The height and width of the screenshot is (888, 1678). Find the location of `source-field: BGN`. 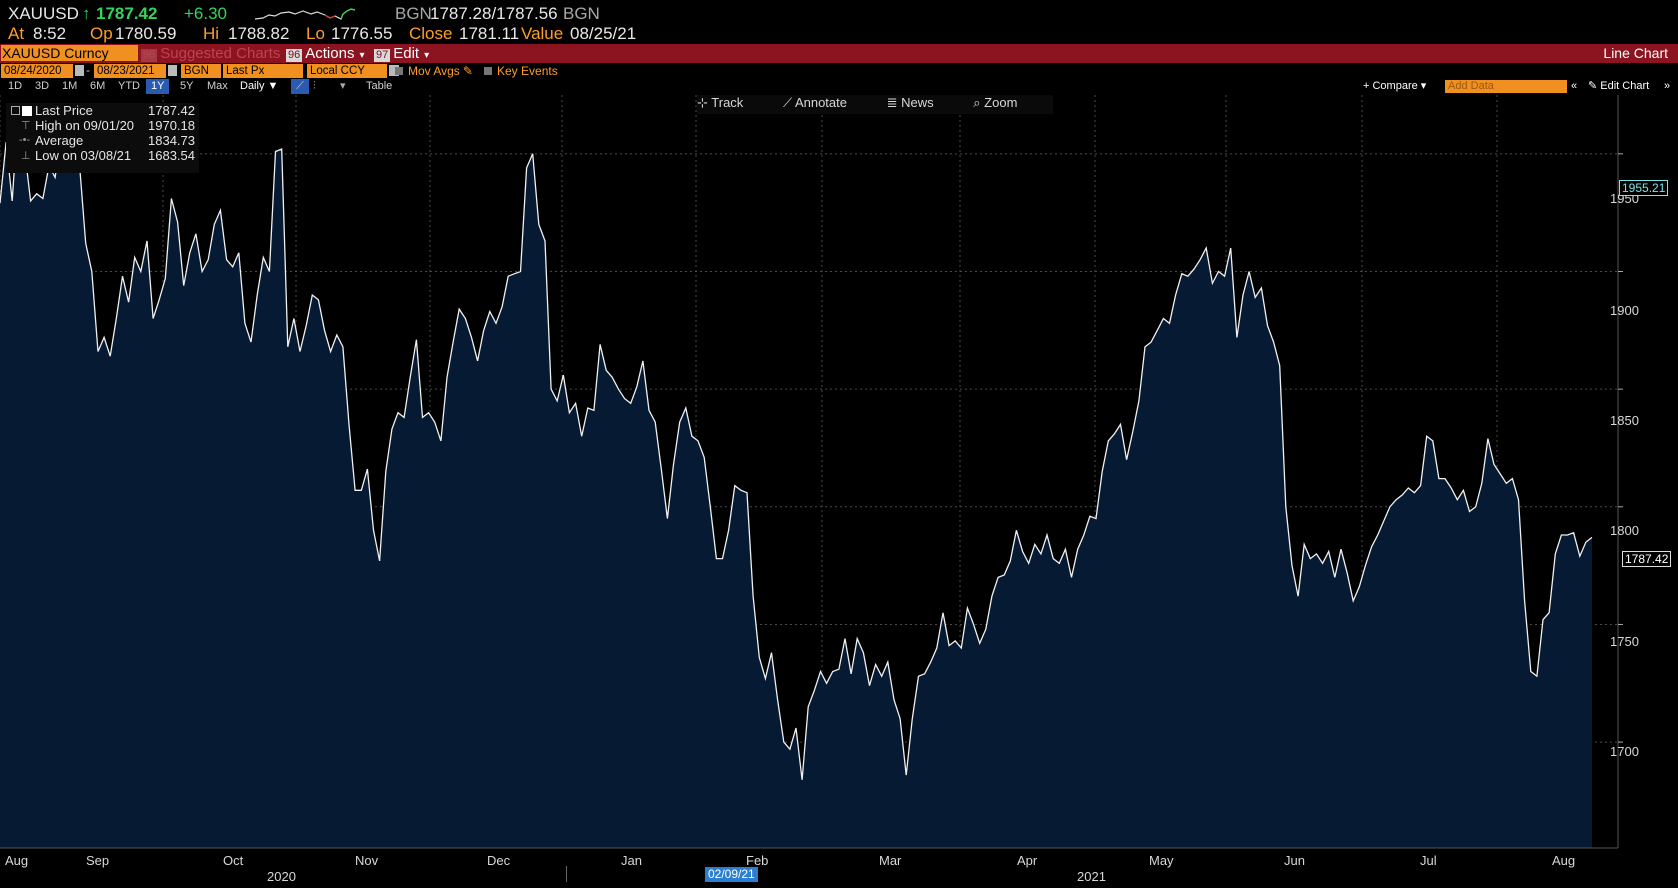

source-field: BGN is located at coordinates (201, 71).